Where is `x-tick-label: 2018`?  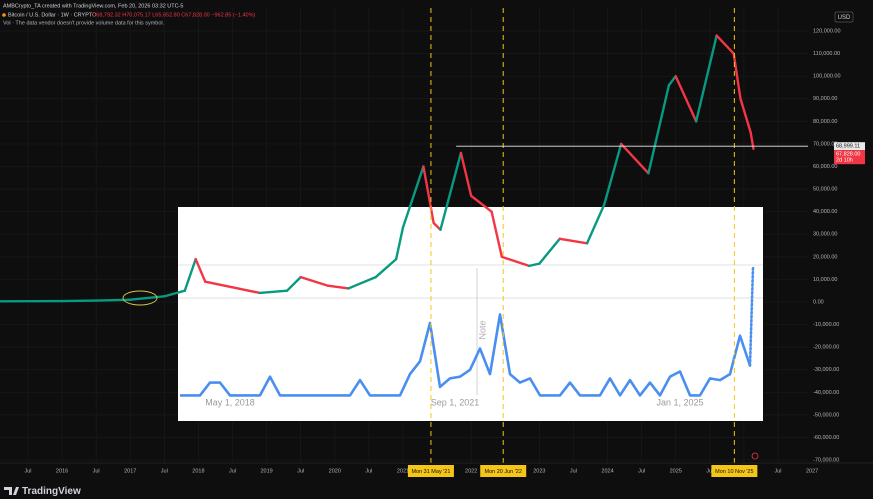
x-tick-label: 2018 is located at coordinates (198, 471).